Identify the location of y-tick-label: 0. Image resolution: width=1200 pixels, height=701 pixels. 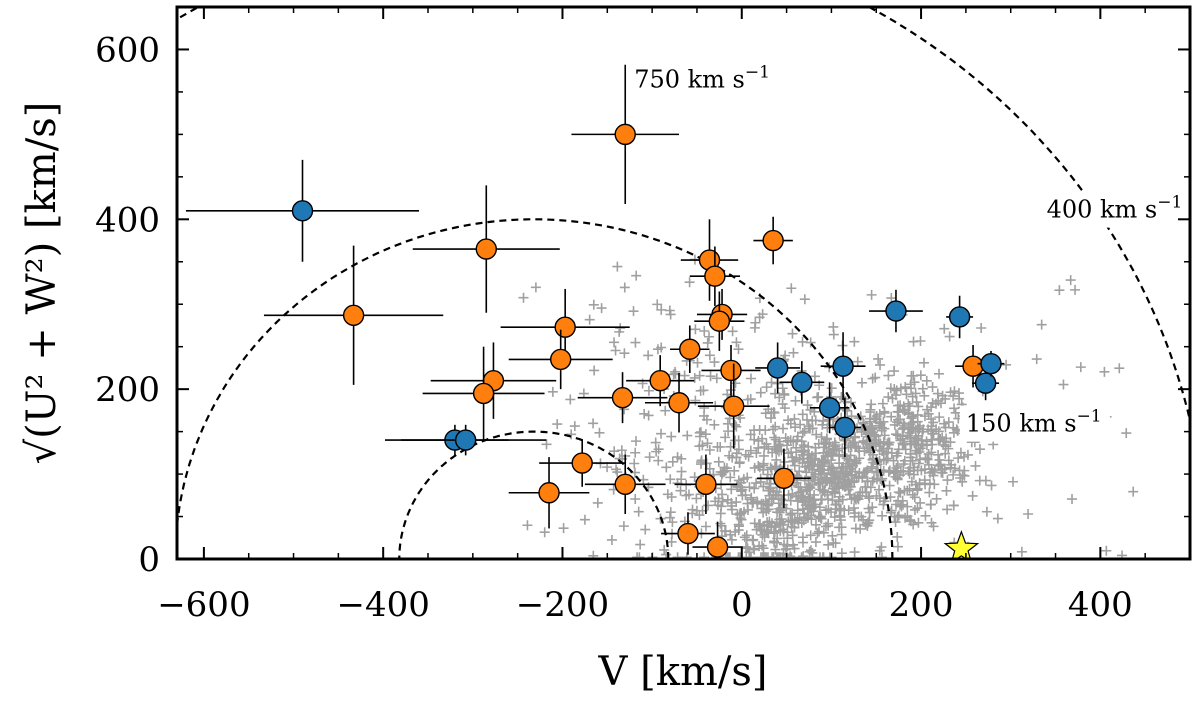
(149, 560).